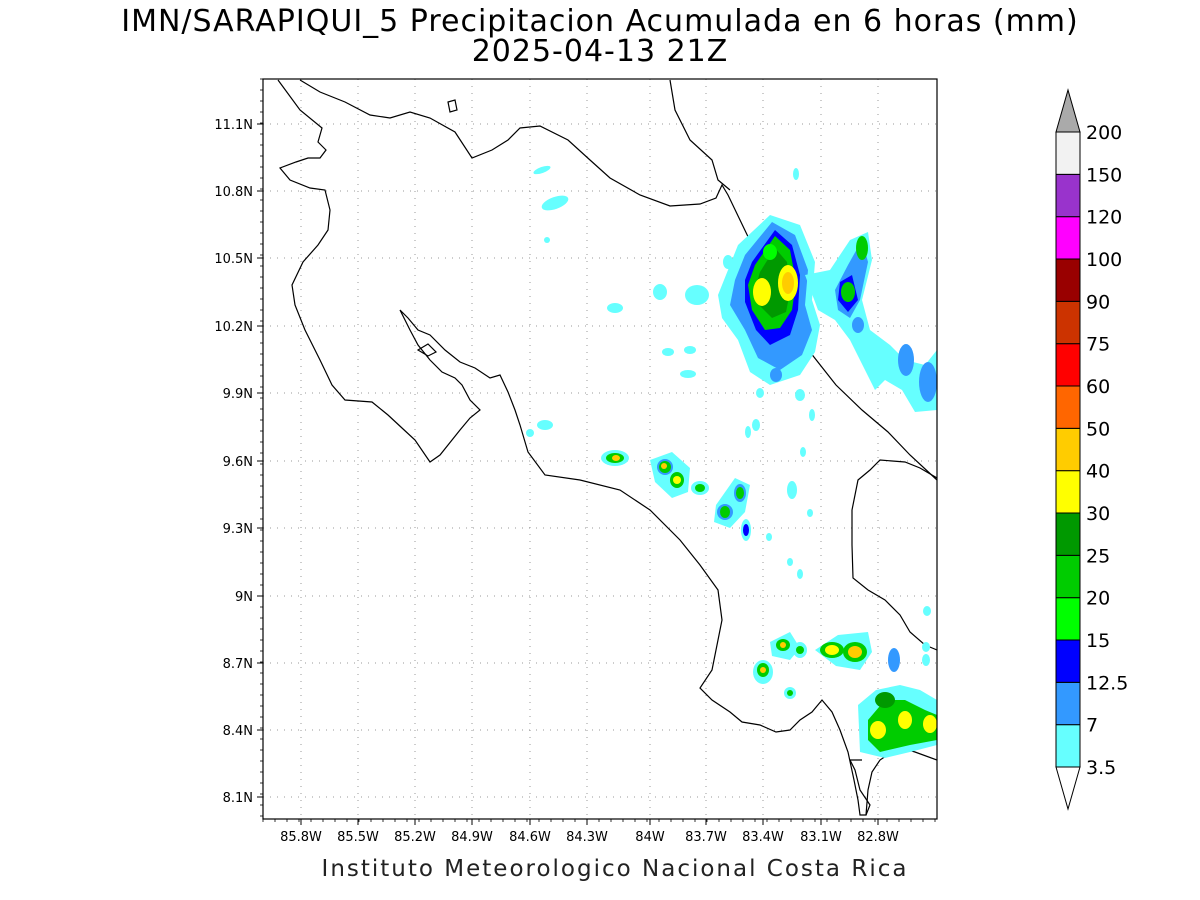 The height and width of the screenshot is (900, 1200). I want to click on lat-tick-label: 11.1N, so click(233, 125).